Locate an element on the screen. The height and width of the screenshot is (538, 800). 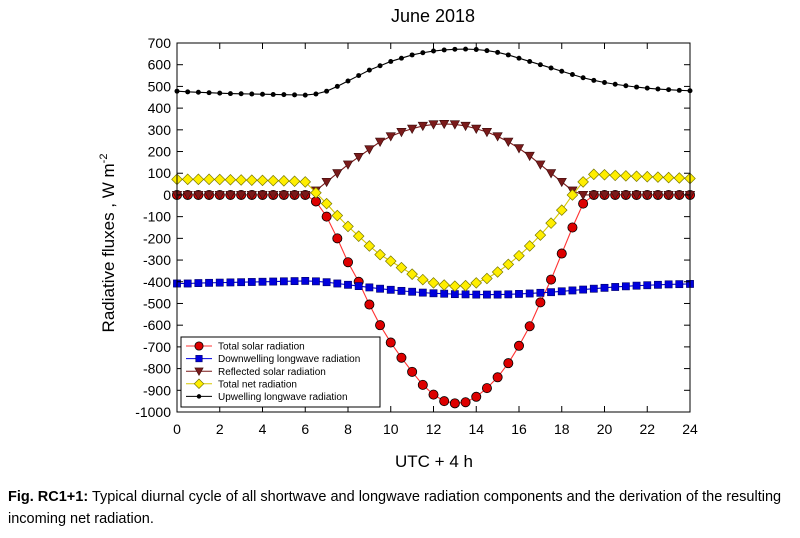
series-upwelling-longwave-radiation is located at coordinates (433, 72).